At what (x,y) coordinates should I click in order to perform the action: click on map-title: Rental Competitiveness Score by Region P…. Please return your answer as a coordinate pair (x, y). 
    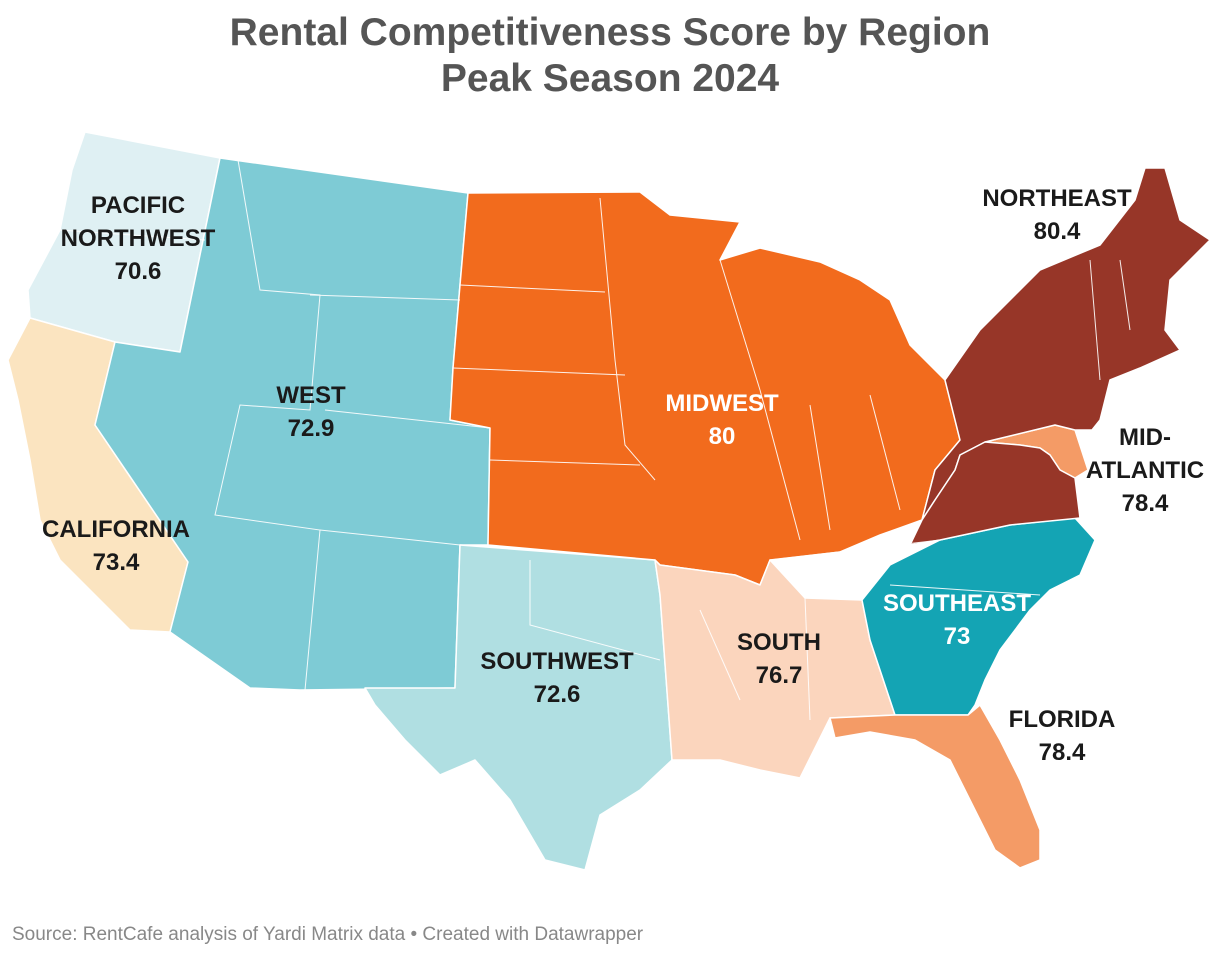
    Looking at the image, I should click on (610, 56).